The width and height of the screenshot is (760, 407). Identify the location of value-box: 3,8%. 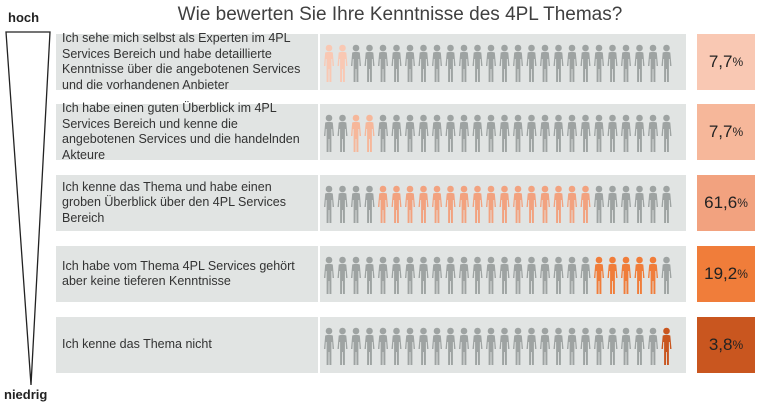
(726, 345).